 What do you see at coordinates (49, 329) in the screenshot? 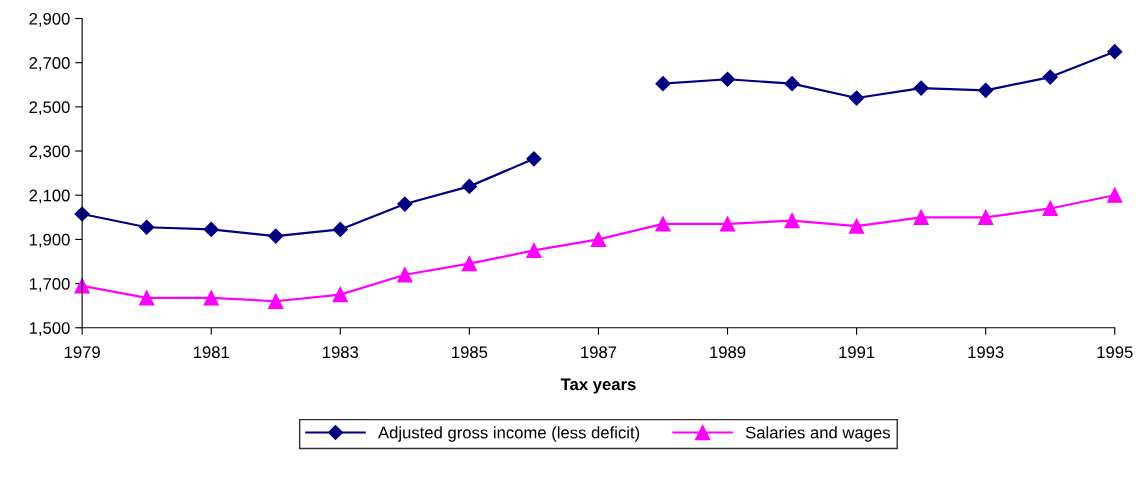
I see `y-tick-label: 1,500` at bounding box center [49, 329].